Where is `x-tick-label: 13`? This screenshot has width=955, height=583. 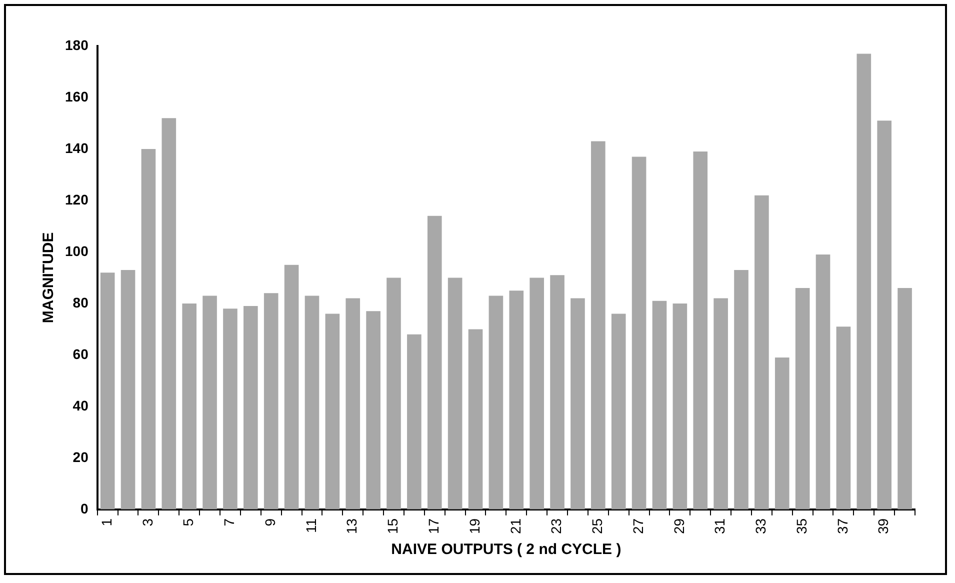 x-tick-label: 13 is located at coordinates (352, 526).